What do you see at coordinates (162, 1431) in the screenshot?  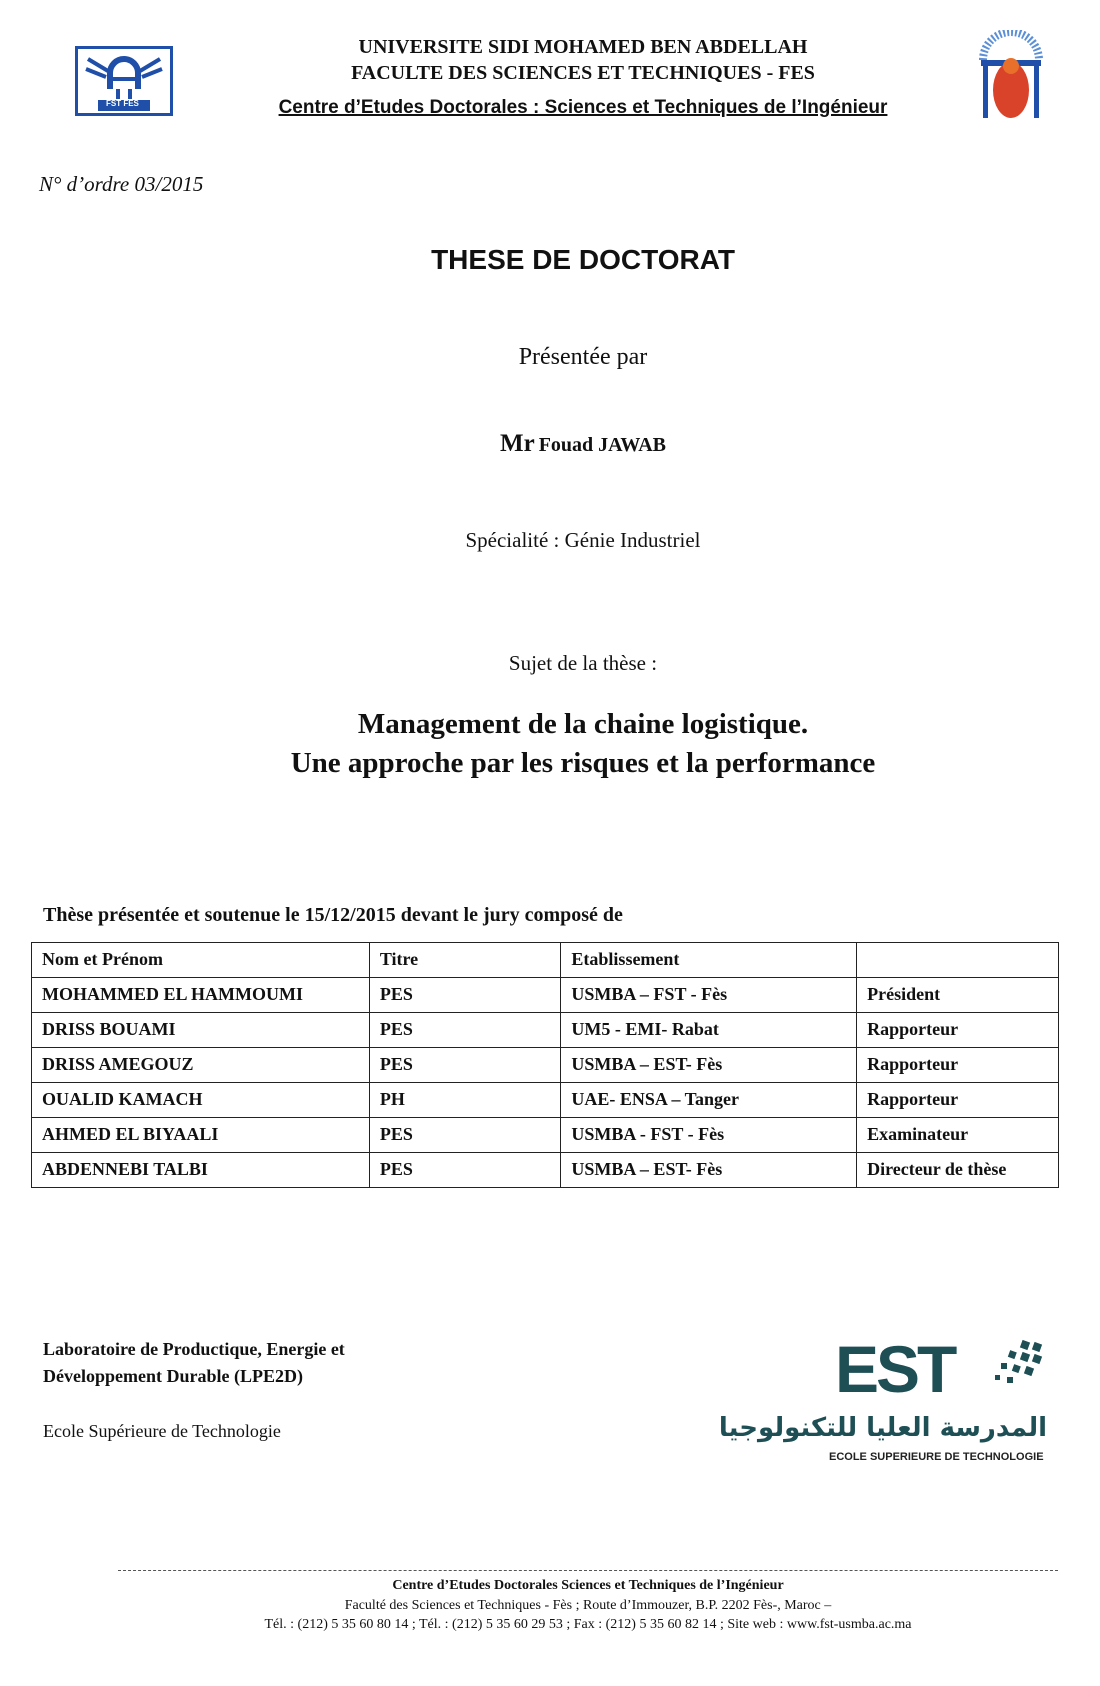 I see `school-name: Ecole Supérieure de Technologie` at bounding box center [162, 1431].